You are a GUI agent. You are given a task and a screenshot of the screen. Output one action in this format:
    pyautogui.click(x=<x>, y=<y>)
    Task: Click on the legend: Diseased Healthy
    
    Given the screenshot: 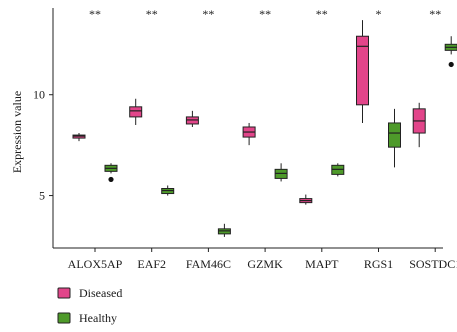 What is the action you would take?
    pyautogui.click(x=89, y=305)
    